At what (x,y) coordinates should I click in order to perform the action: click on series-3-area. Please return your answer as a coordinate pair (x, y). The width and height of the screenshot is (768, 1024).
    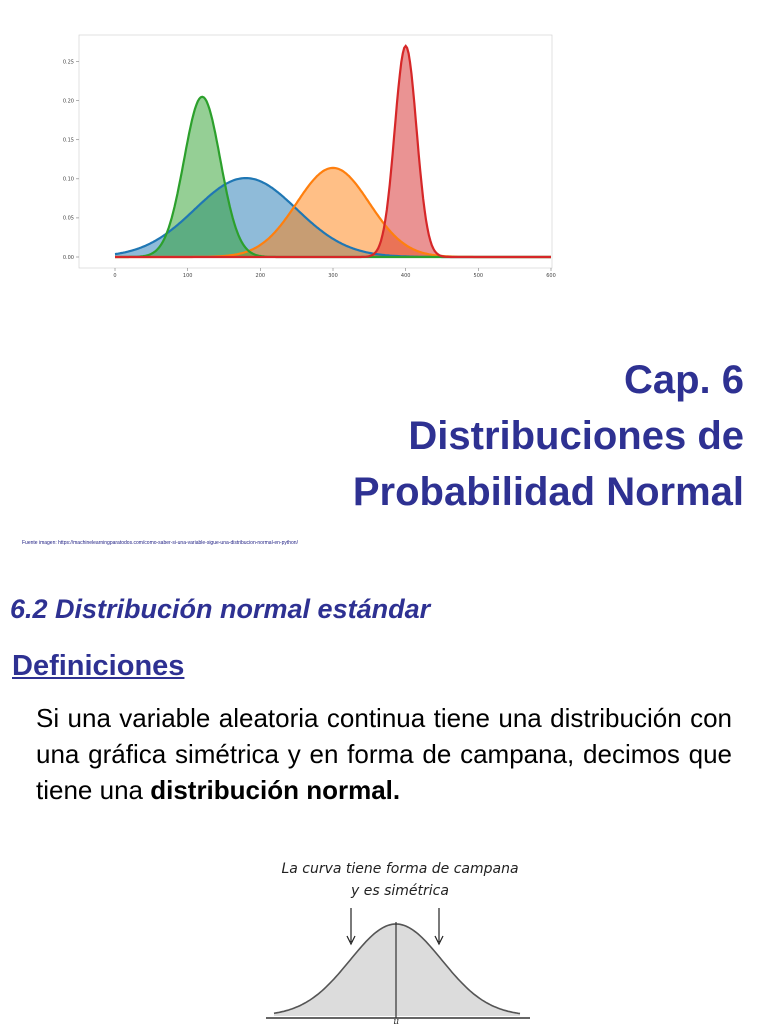
    Looking at the image, I should click on (333, 176).